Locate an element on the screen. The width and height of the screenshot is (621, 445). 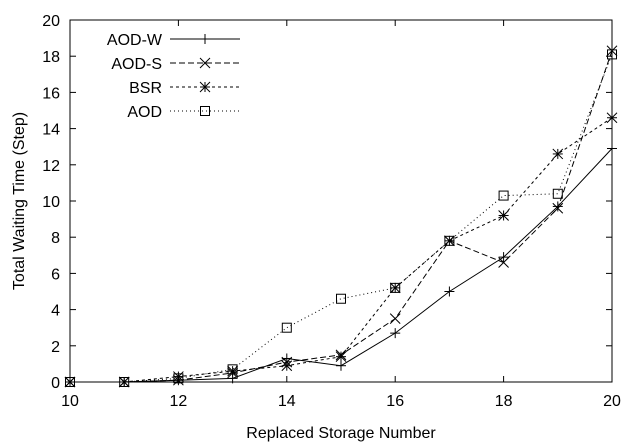
y-tick-label: 2 is located at coordinates (55, 347).